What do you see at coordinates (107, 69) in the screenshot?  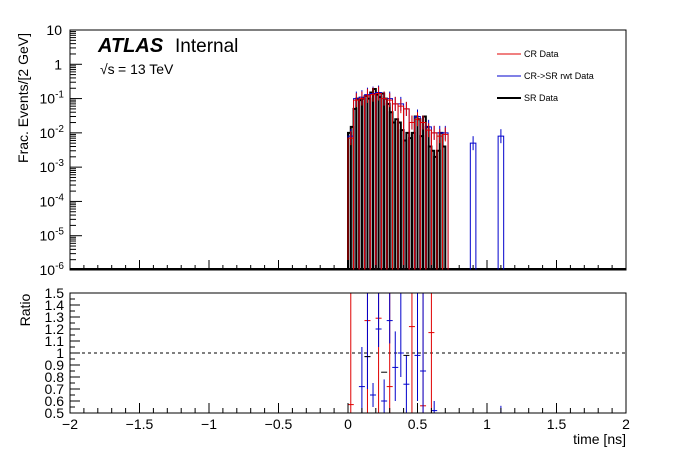 I see `sqrt-s-label: √s` at bounding box center [107, 69].